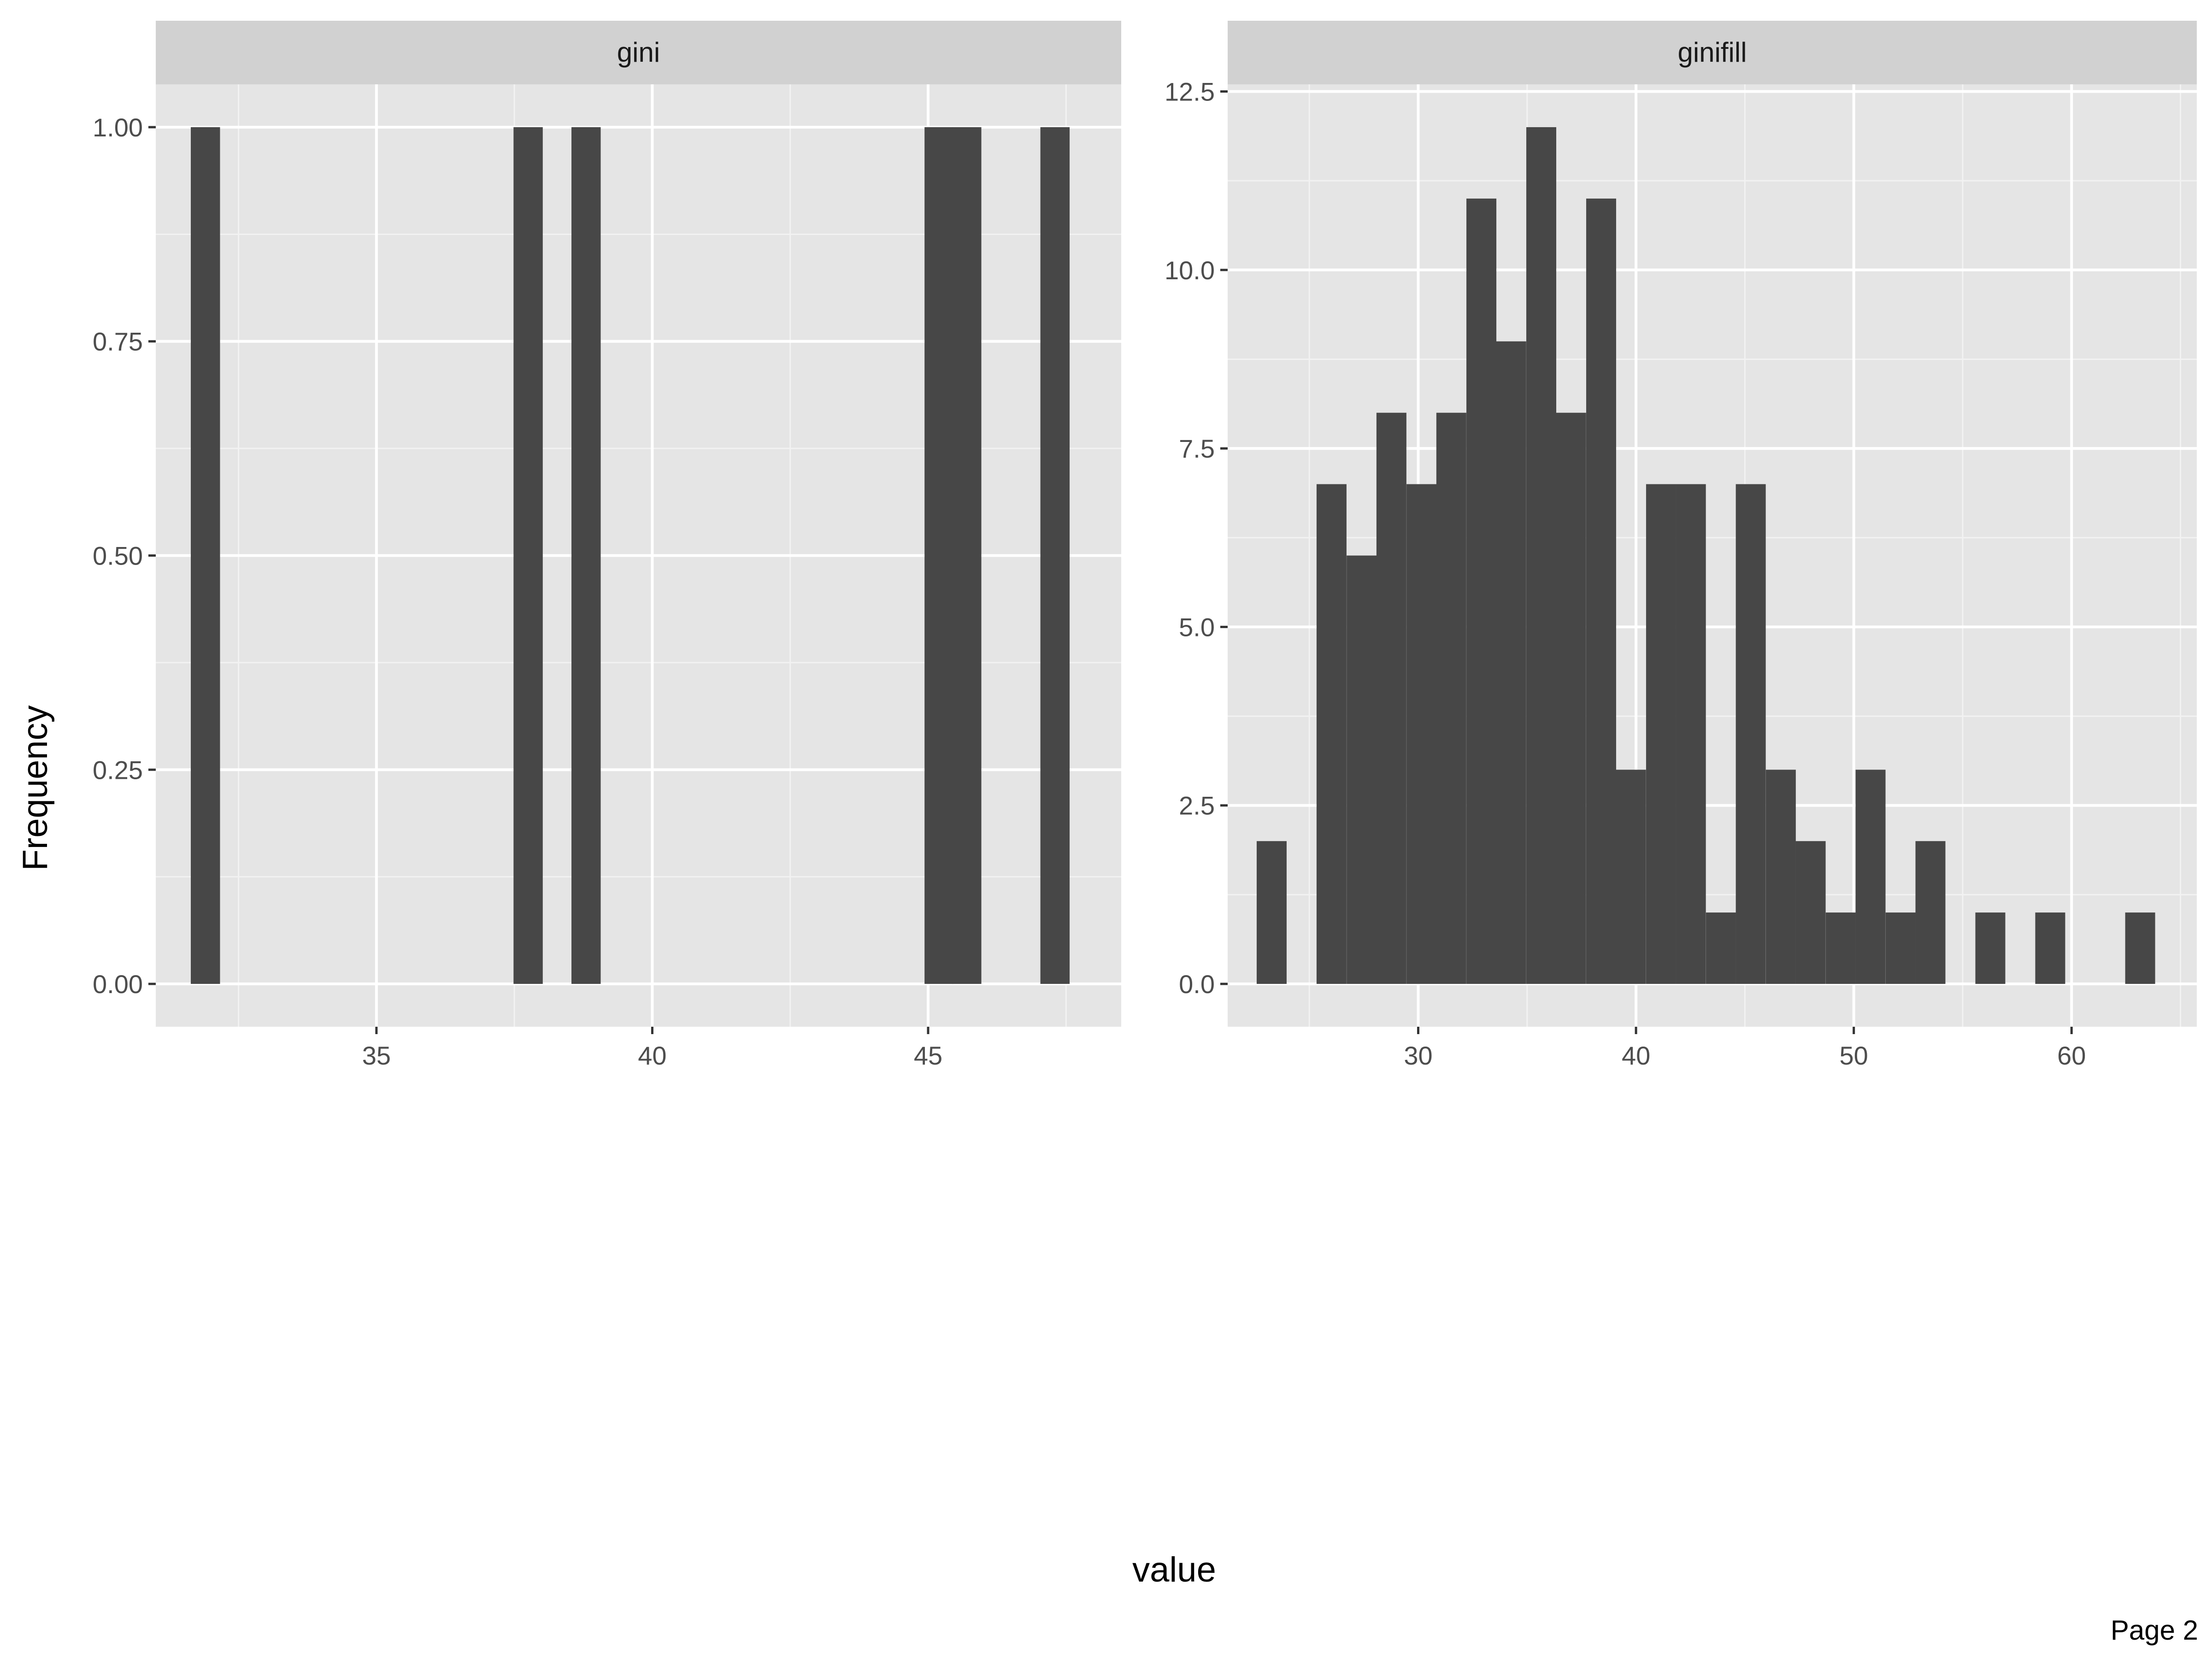 The image size is (2212, 1659). Describe the element at coordinates (118, 127) in the screenshot. I see `y-tick-label: 1.00` at that location.